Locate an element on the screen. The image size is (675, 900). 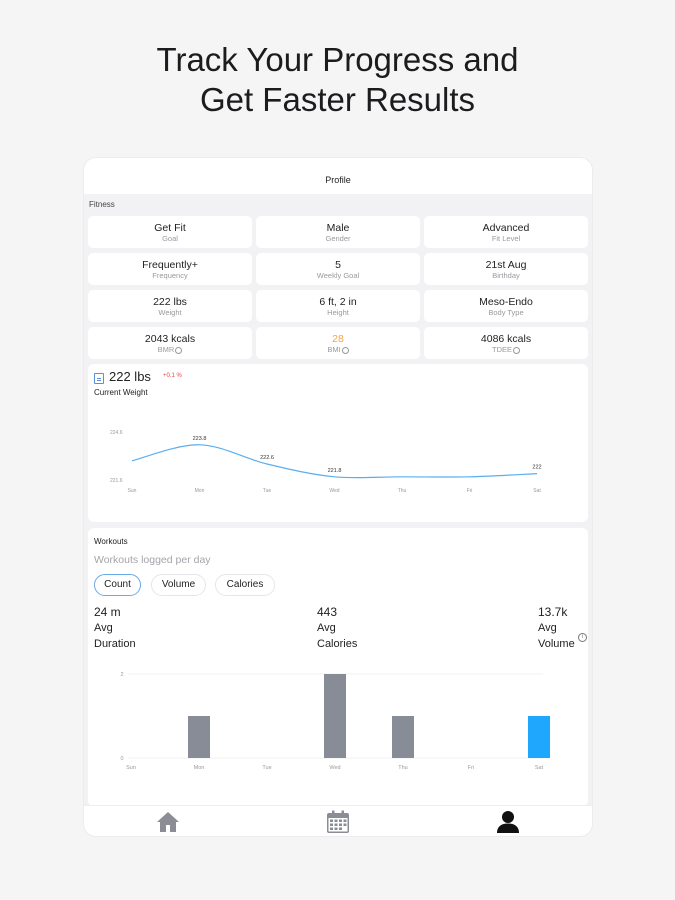
body-type-label: Body Type is located at coordinates (506, 312).